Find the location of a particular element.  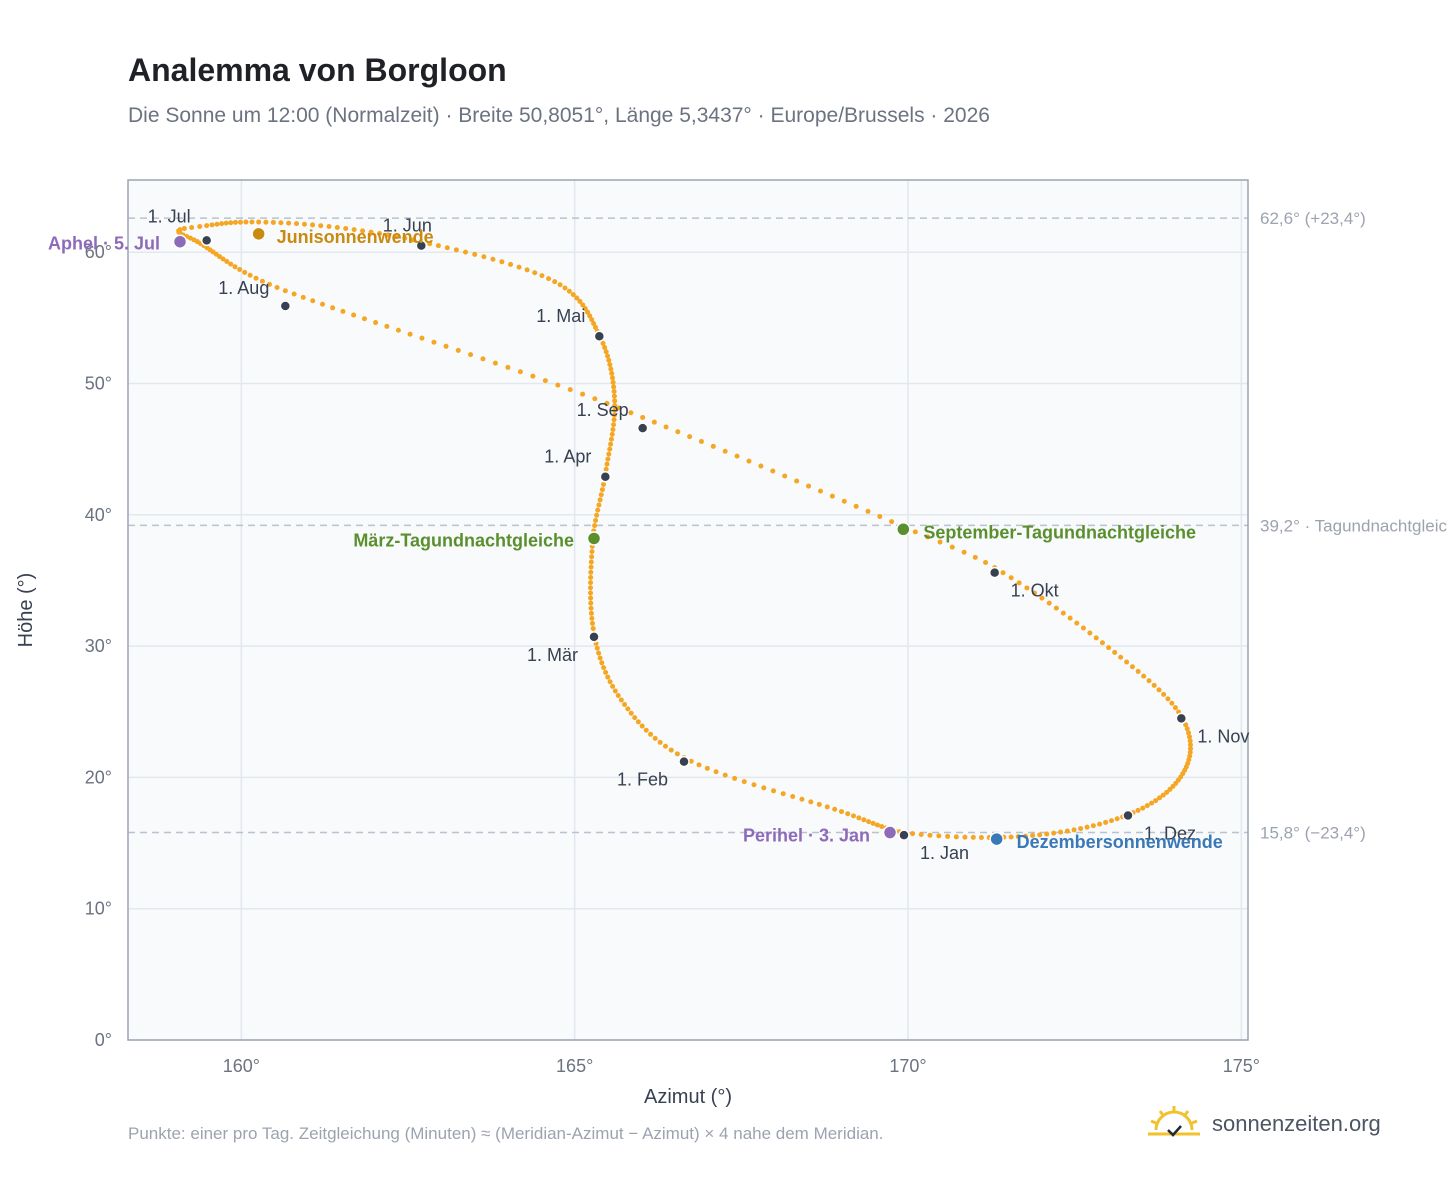

sun-logo-icon is located at coordinates (1174, 1121).